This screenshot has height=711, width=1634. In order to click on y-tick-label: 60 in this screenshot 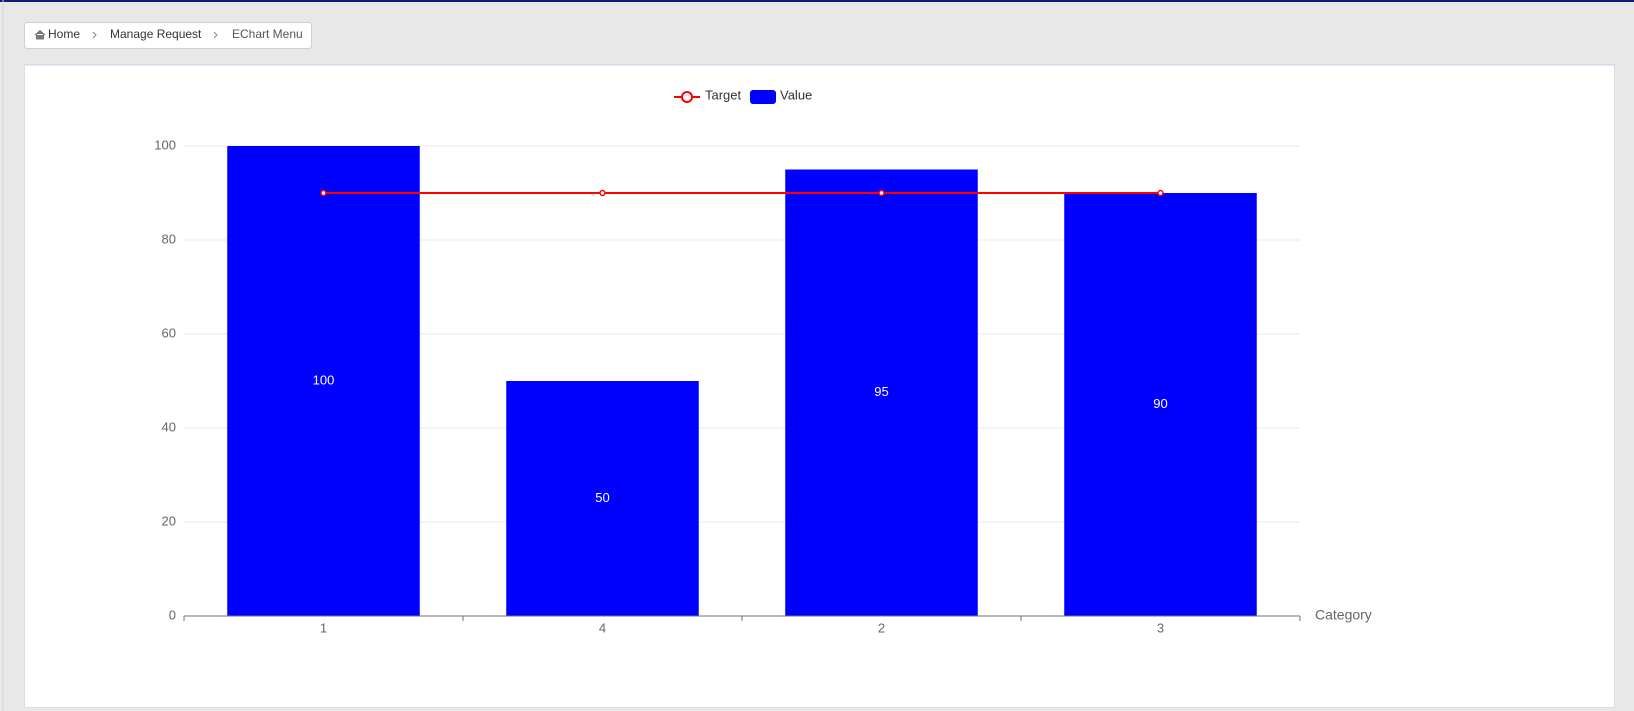, I will do `click(169, 332)`.